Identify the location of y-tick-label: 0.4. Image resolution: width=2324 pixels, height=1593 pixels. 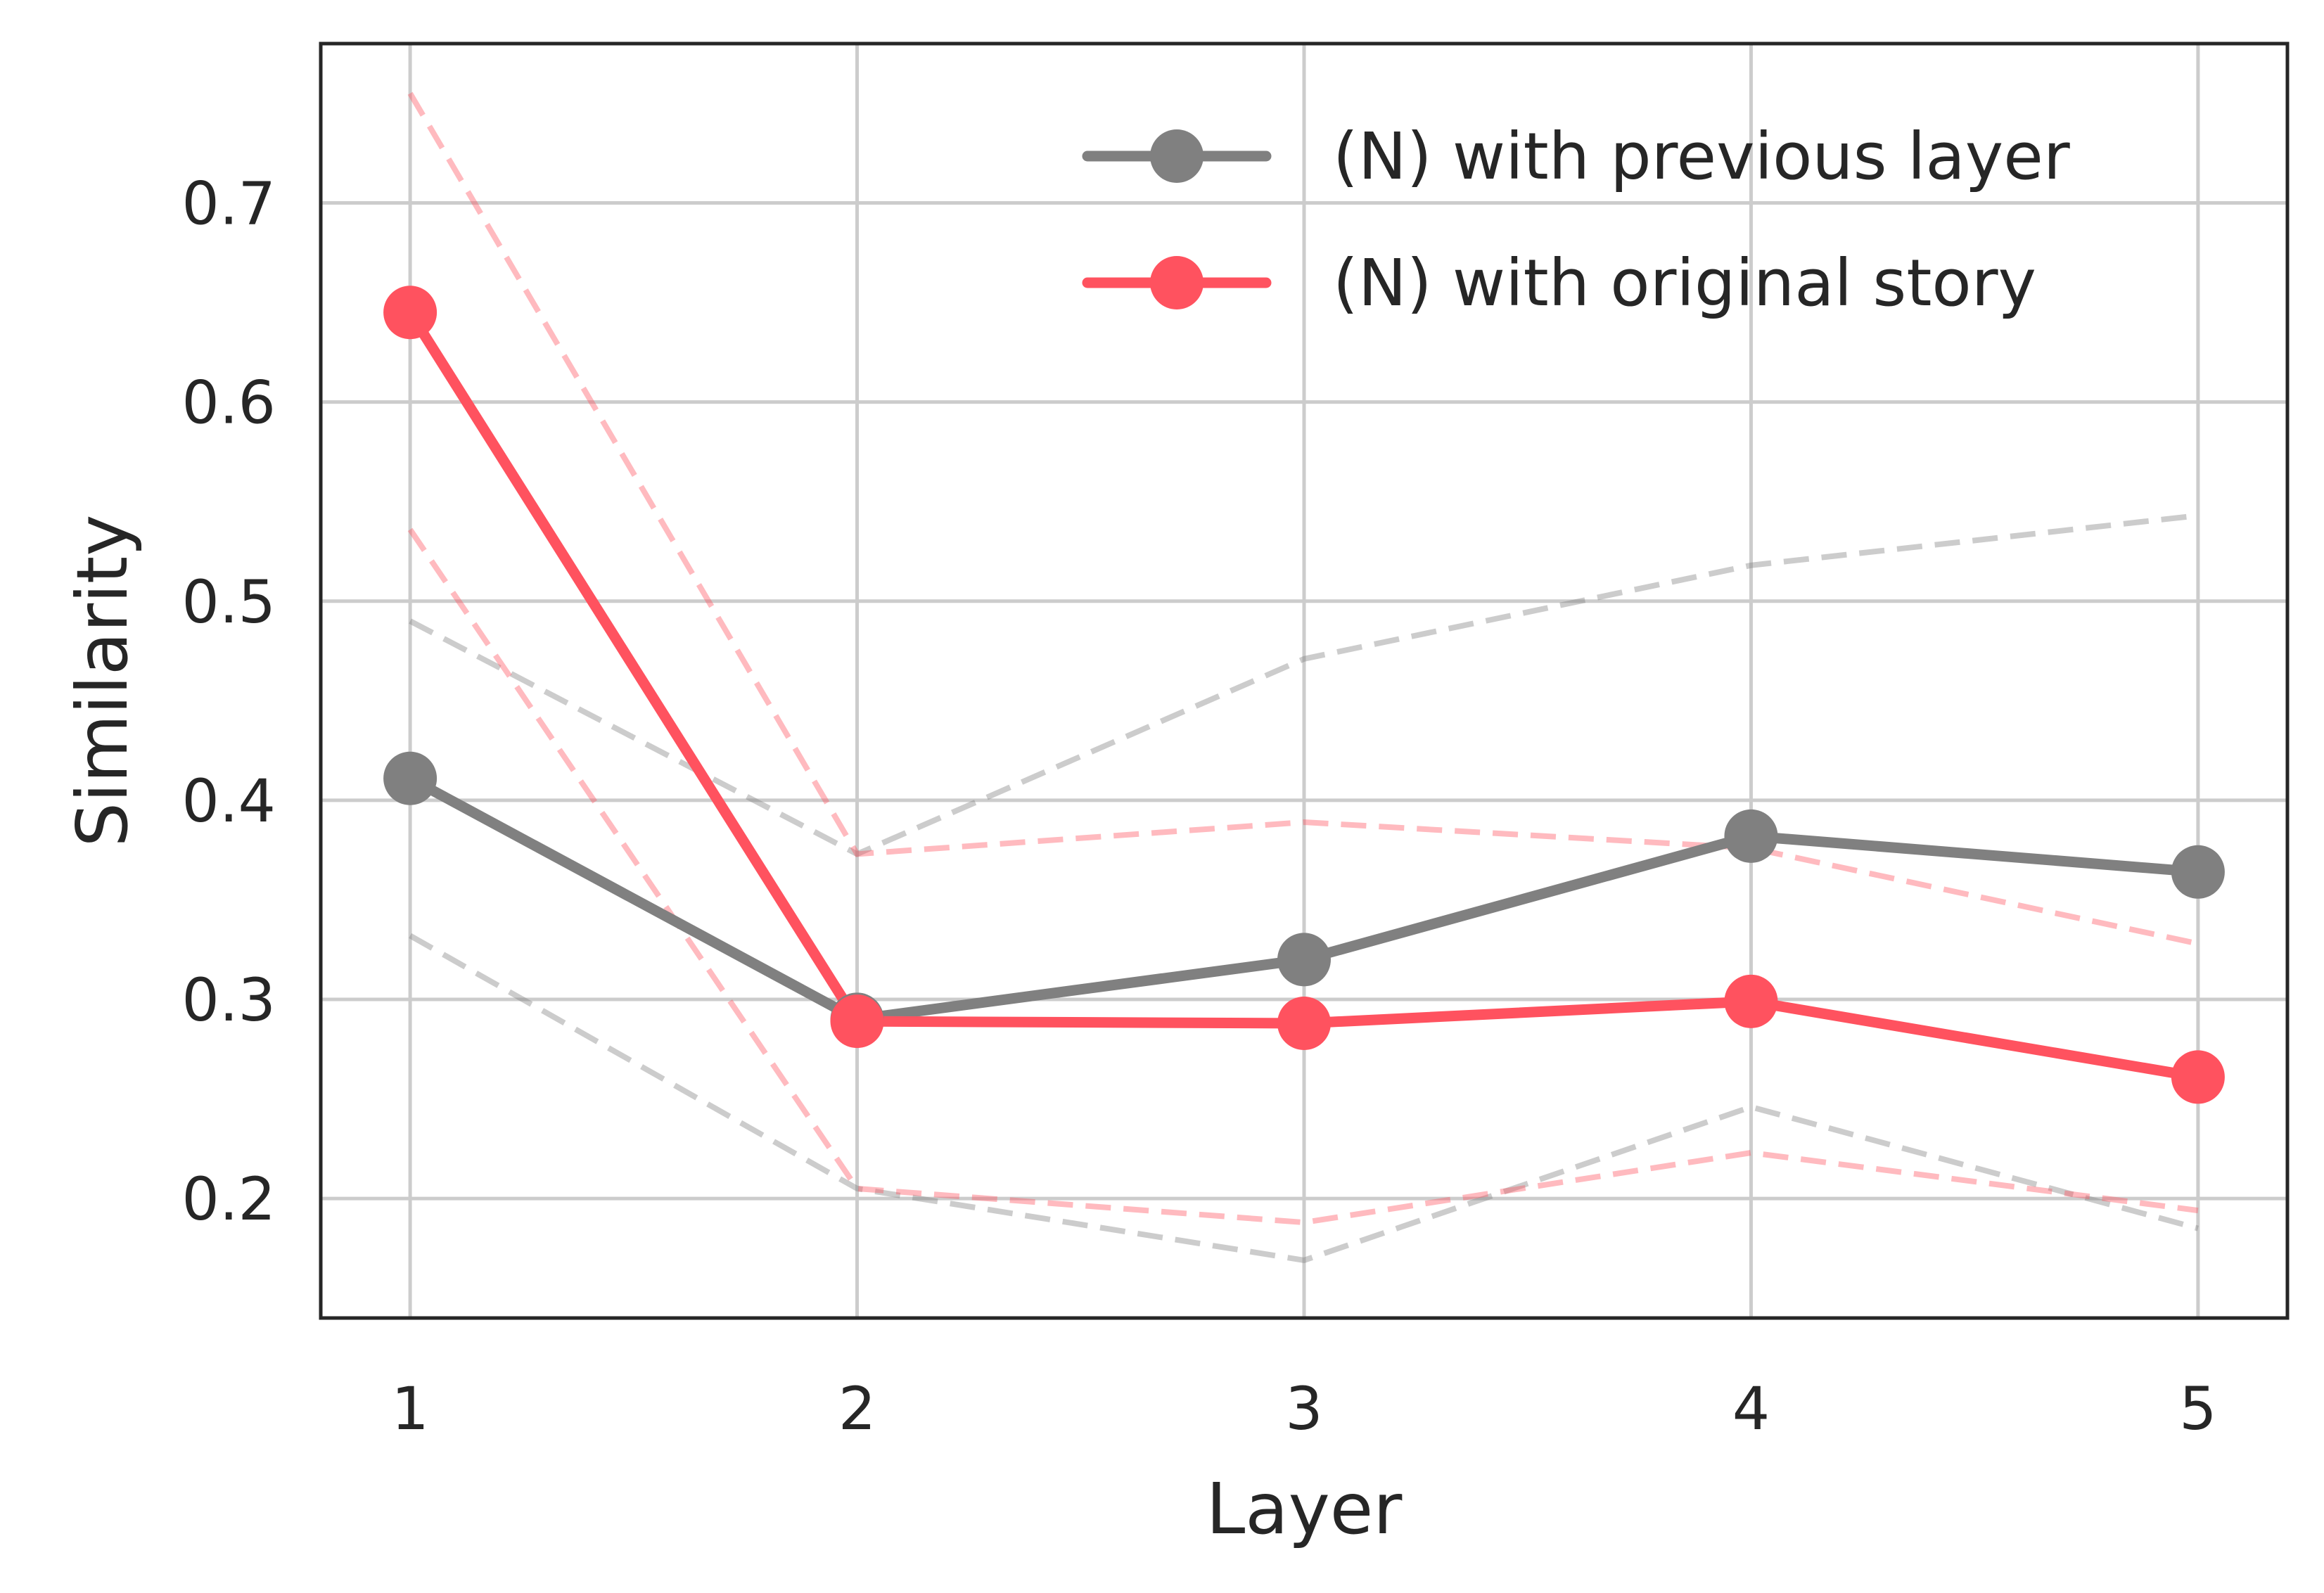
(228, 801).